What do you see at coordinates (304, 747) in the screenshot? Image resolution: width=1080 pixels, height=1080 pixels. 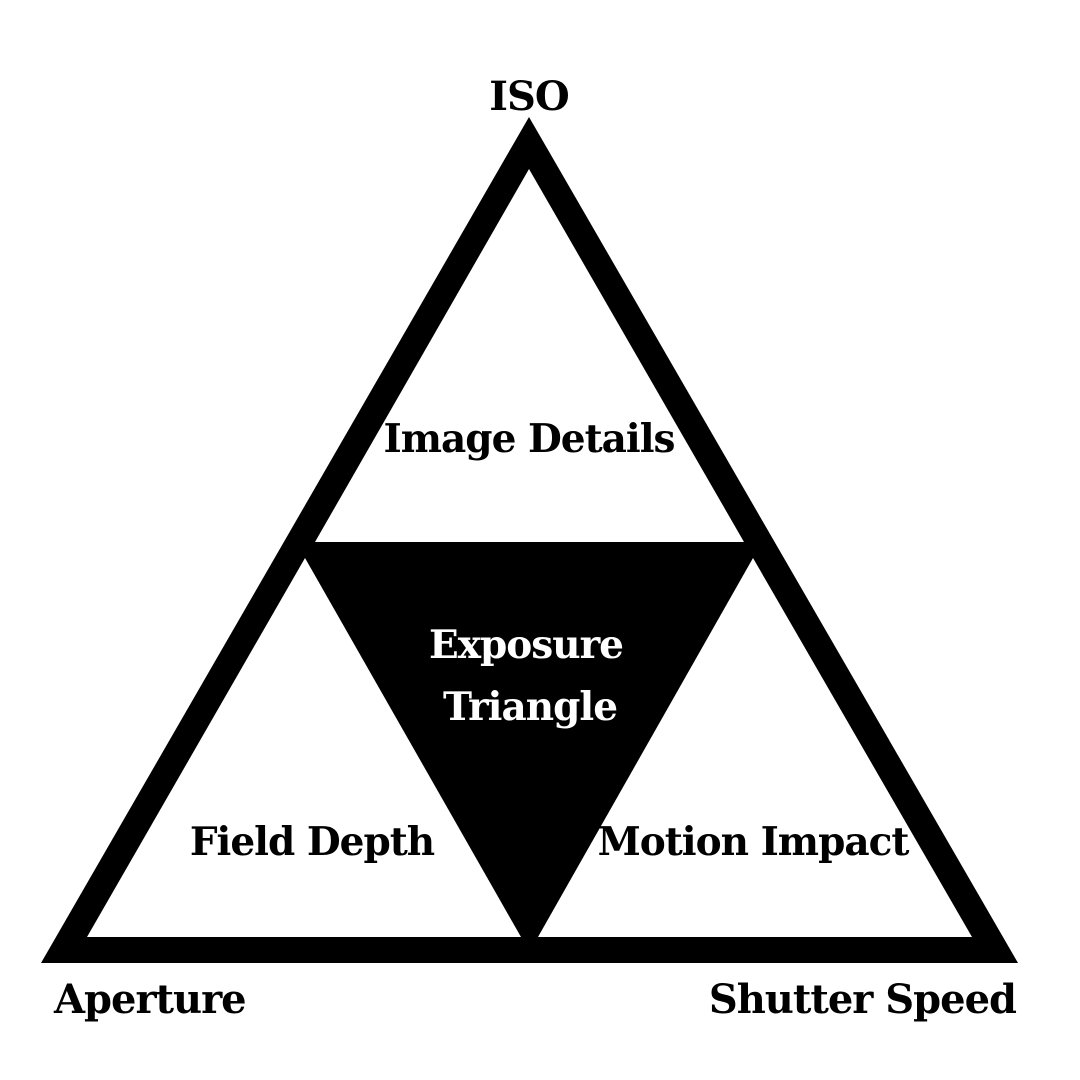 I see `bottom-left-region-field-depth` at bounding box center [304, 747].